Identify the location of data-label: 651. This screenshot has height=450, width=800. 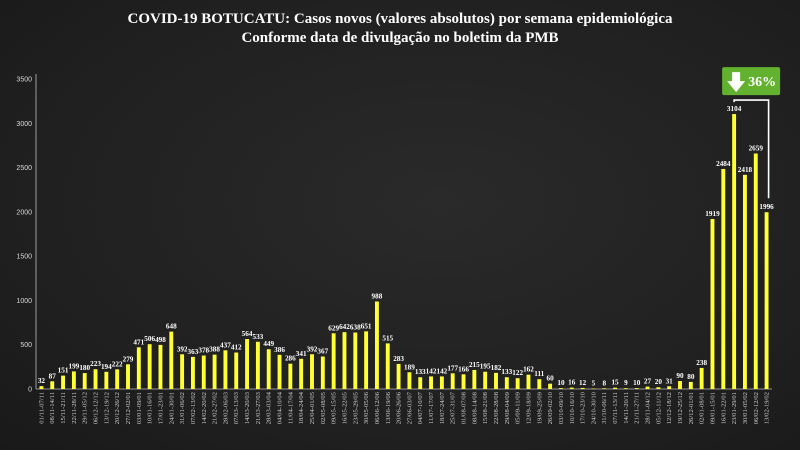
(366, 326).